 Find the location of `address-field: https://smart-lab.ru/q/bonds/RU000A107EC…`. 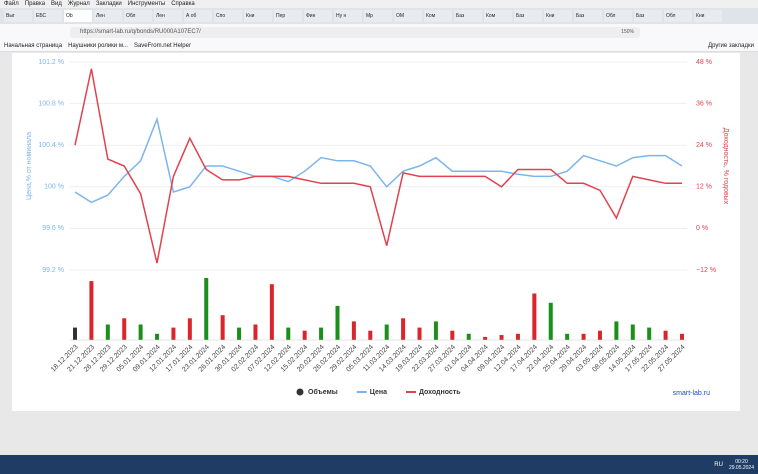

address-field: https://smart-lab.ru/q/bonds/RU000A107EC… is located at coordinates (355, 32).